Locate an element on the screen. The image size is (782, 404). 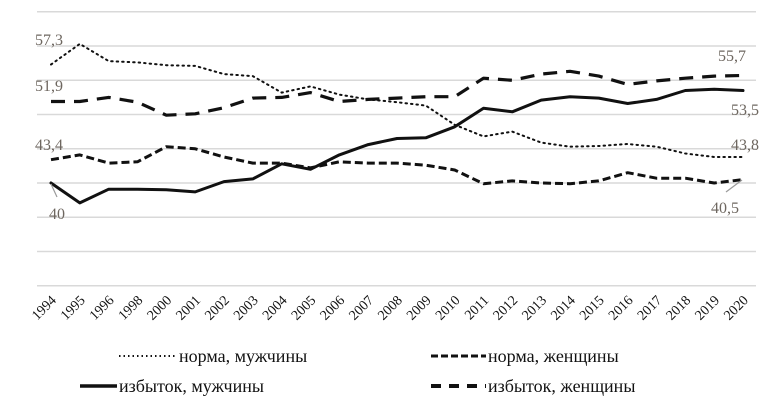
x-tick-label: 2003 is located at coordinates (246, 308).